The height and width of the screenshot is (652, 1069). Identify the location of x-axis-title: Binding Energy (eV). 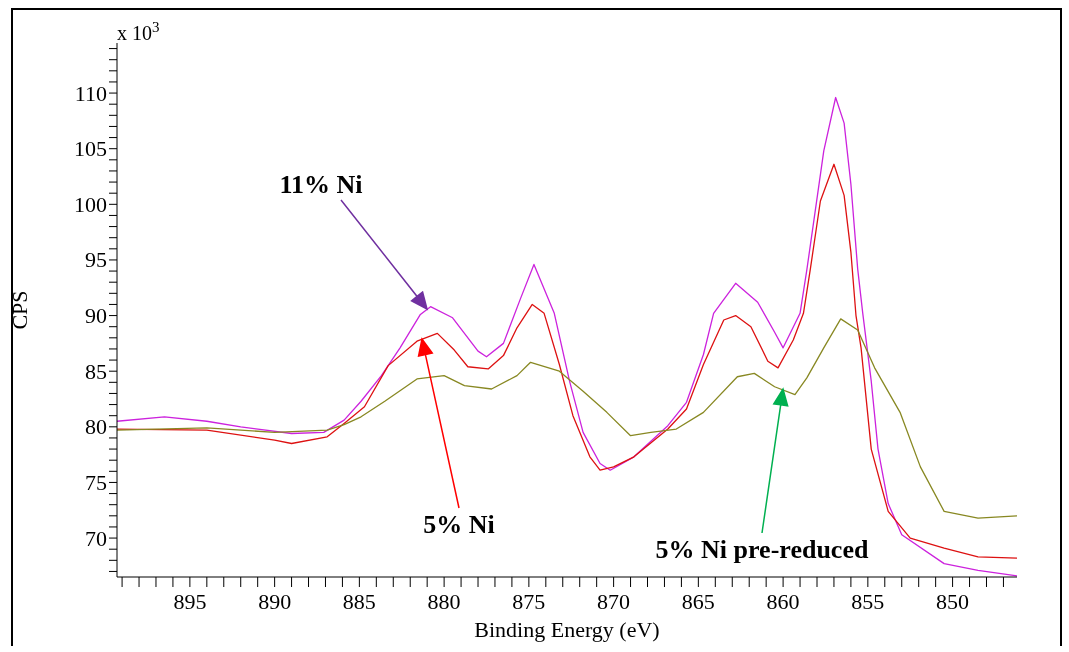
(567, 629).